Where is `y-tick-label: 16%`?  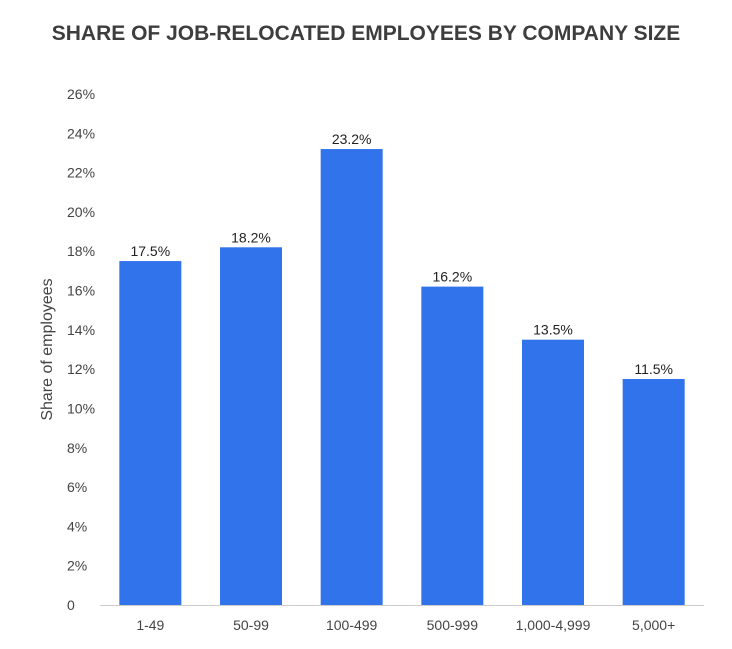 y-tick-label: 16% is located at coordinates (81, 291).